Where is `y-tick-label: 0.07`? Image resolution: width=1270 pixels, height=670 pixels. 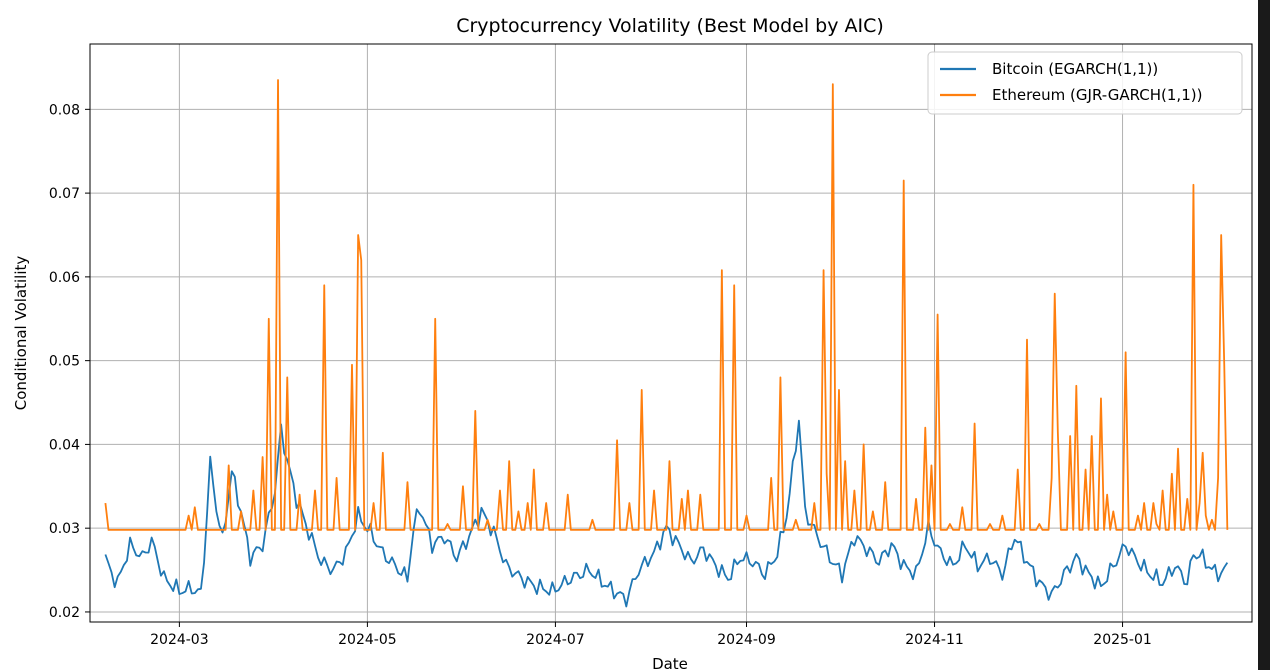 y-tick-label: 0.07 is located at coordinates (64, 194).